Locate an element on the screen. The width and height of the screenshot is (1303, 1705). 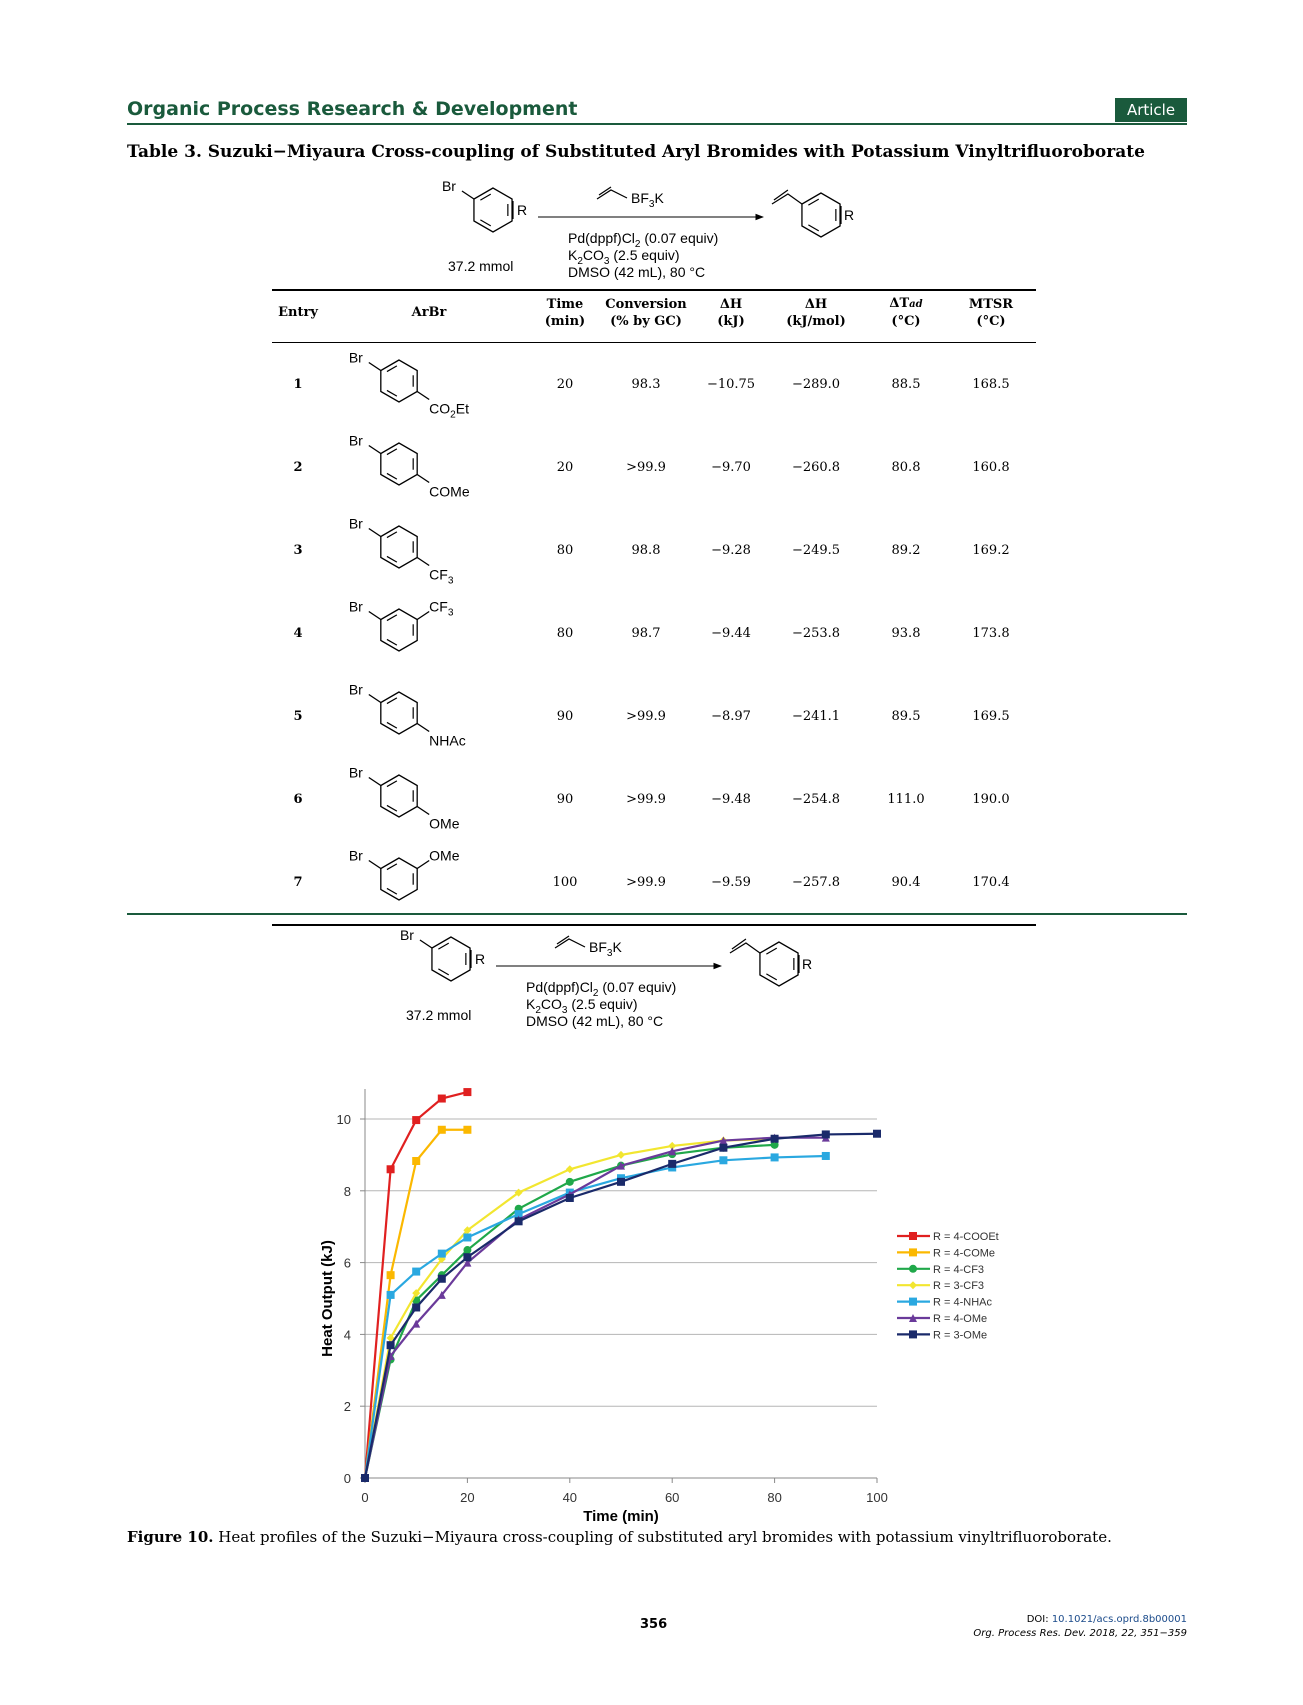
arbr-substituent: NHAc is located at coordinates (447, 741).